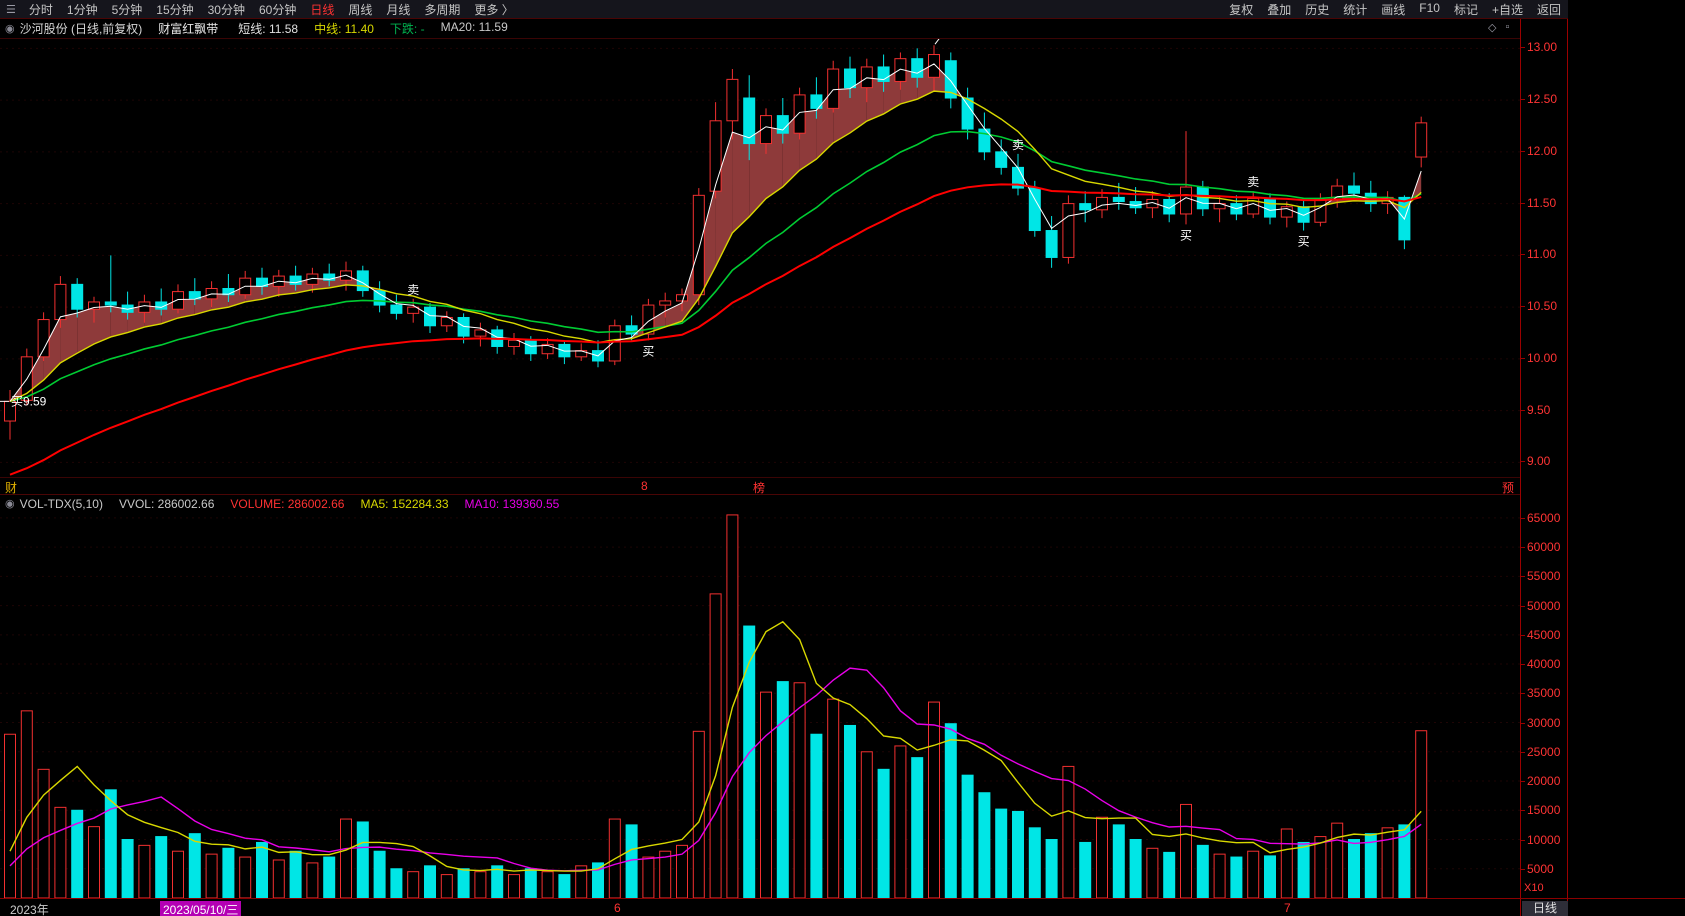 The width and height of the screenshot is (1685, 916). What do you see at coordinates (1507, 27) in the screenshot?
I see `square-icon: ▫` at bounding box center [1507, 27].